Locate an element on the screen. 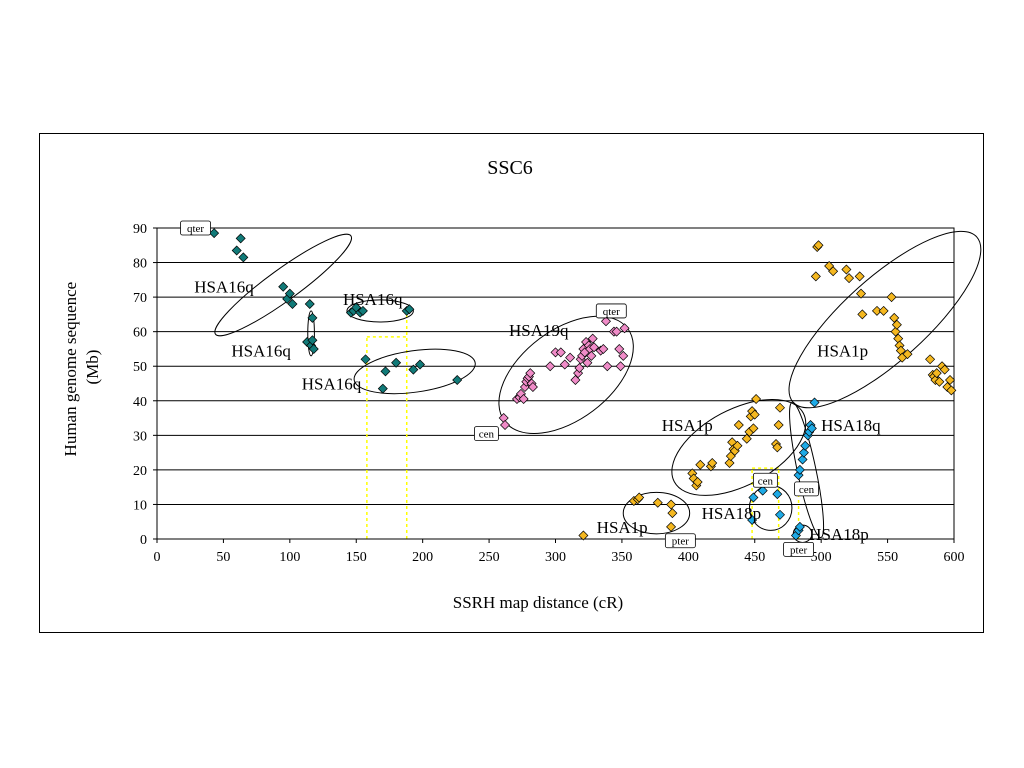 This screenshot has height=768, width=1024. x-tick-label: 50 is located at coordinates (223, 557).